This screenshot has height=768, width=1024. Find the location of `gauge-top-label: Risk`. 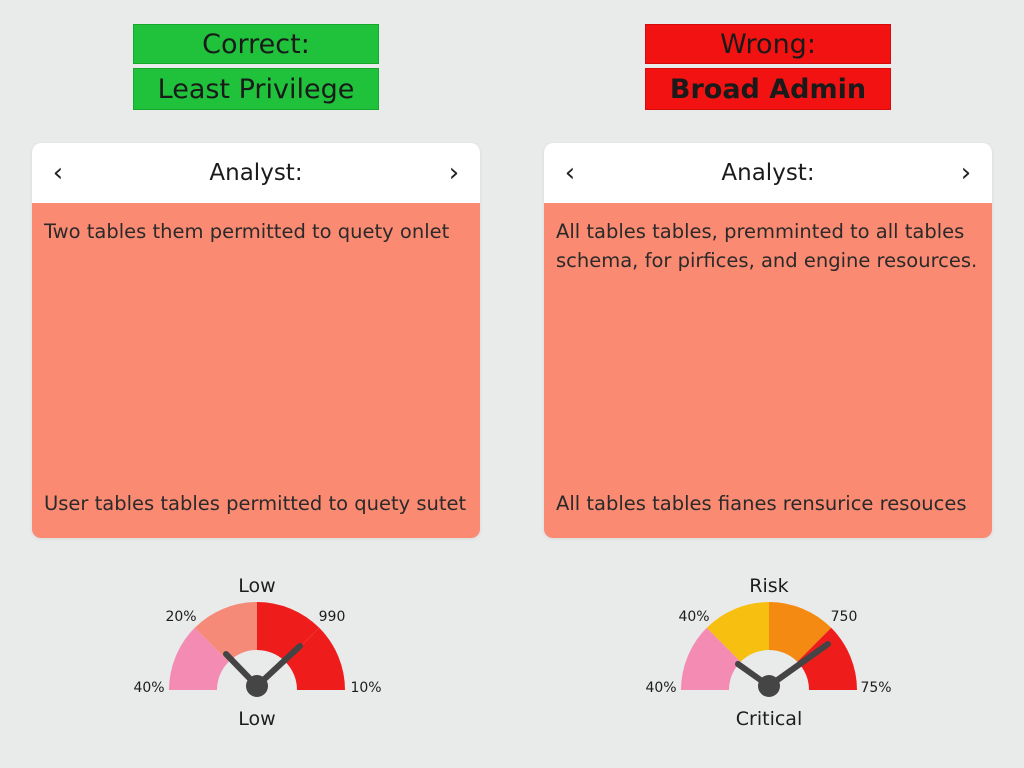

gauge-top-label: Risk is located at coordinates (768, 586).